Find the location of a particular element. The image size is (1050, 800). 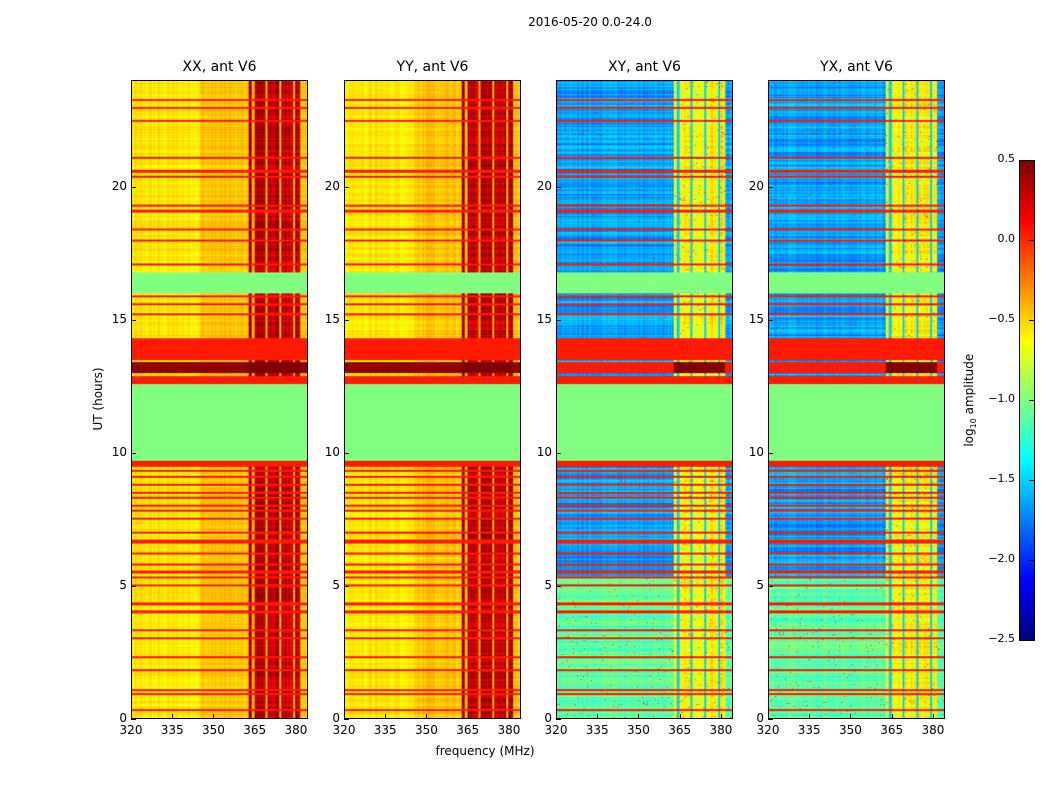

colorbar-tick-label: 0.0 is located at coordinates (1006, 238).